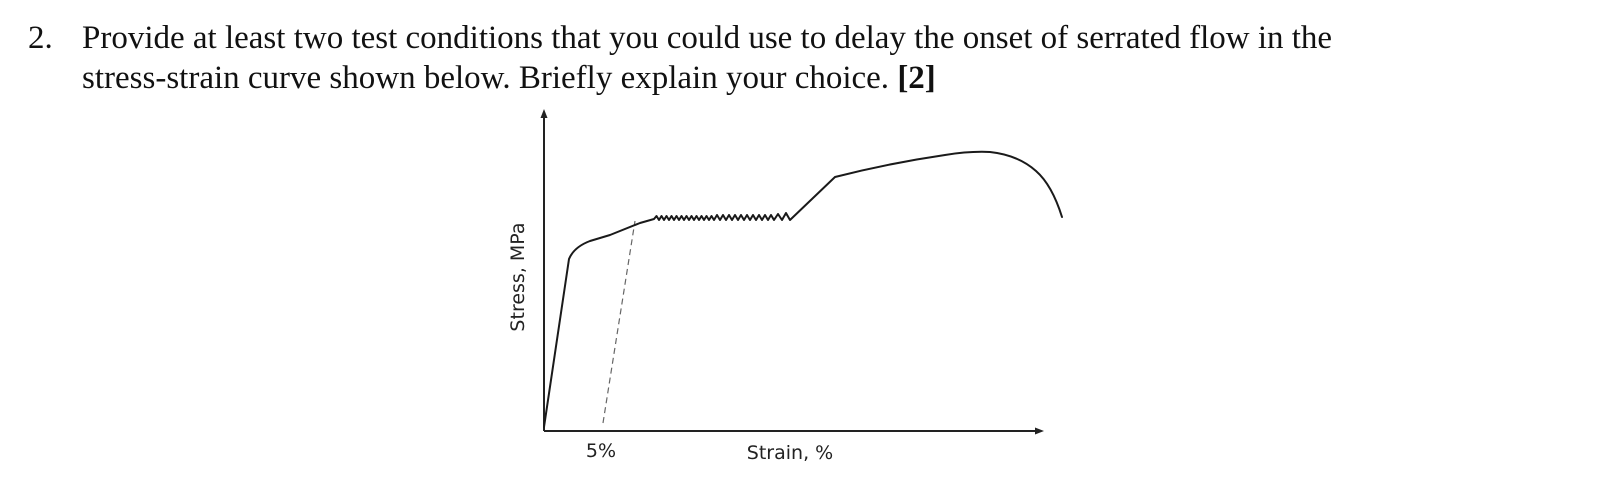 This screenshot has width=1606, height=492. I want to click on x-axis-label: Strain, %, so click(790, 453).